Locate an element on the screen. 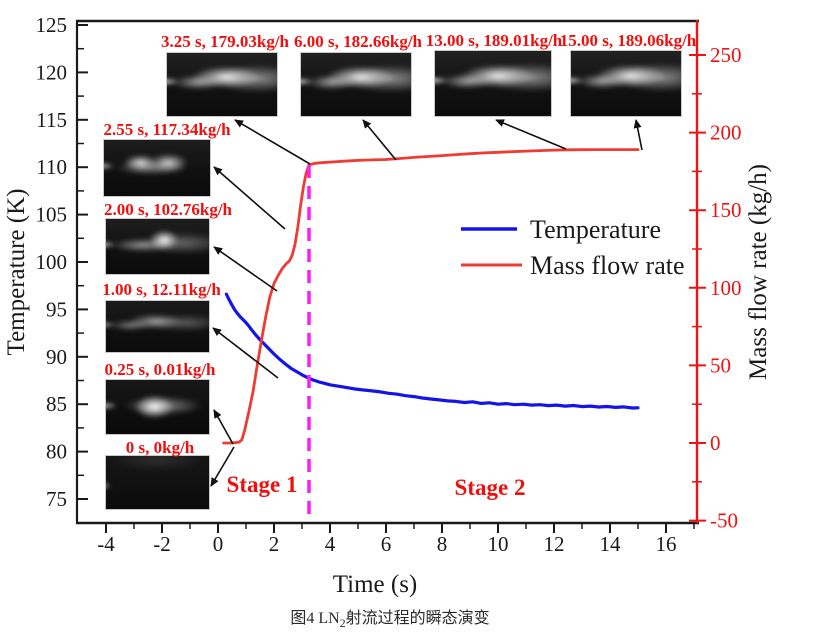  y-left-tick-label: 125 is located at coordinates (52, 25).